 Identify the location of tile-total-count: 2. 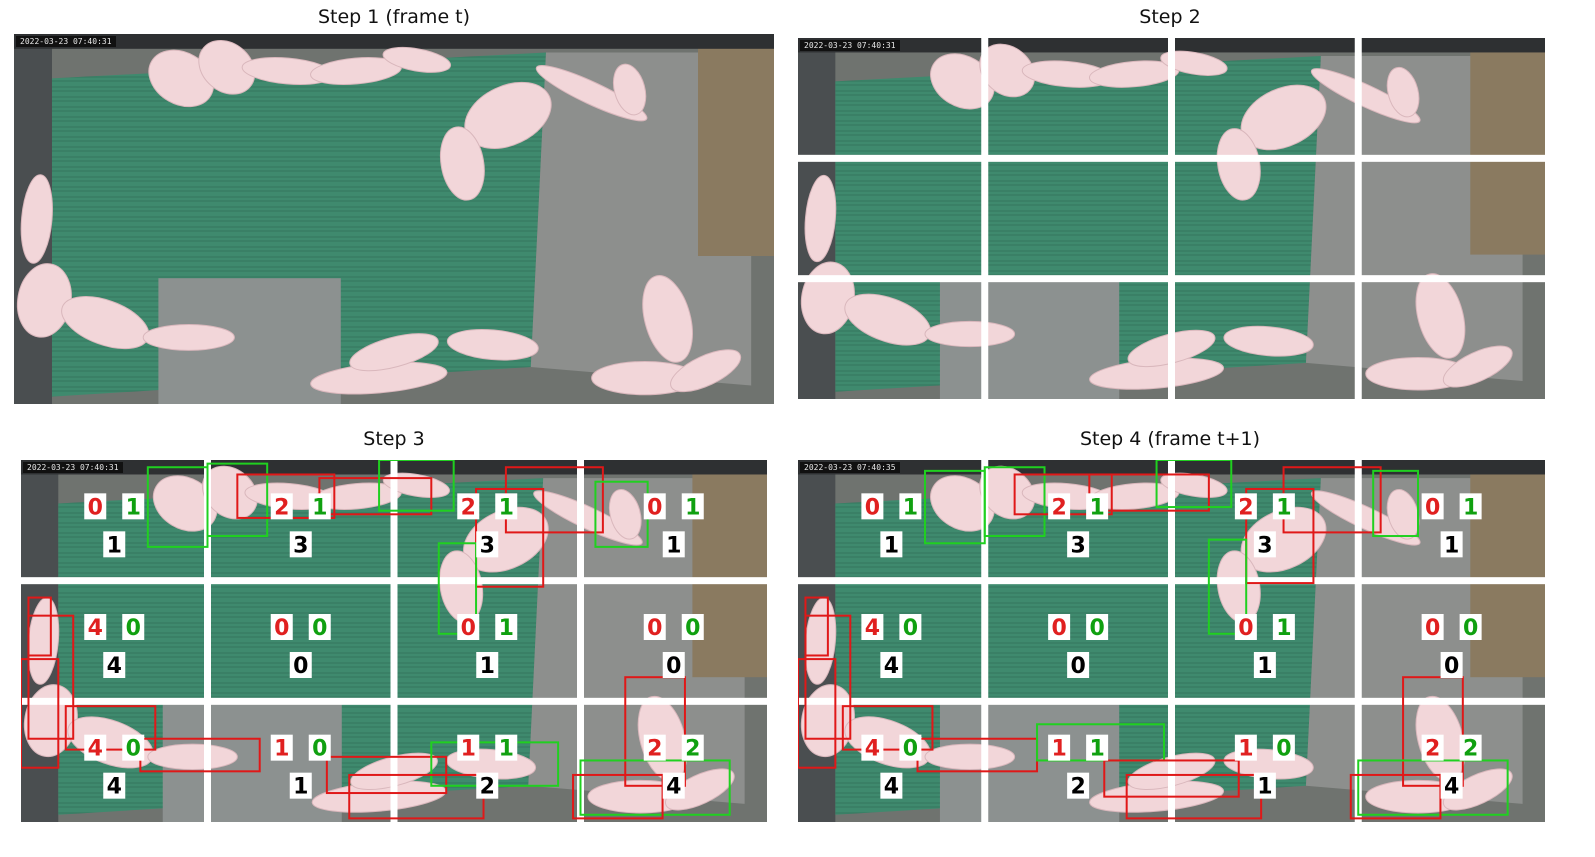
(487, 786).